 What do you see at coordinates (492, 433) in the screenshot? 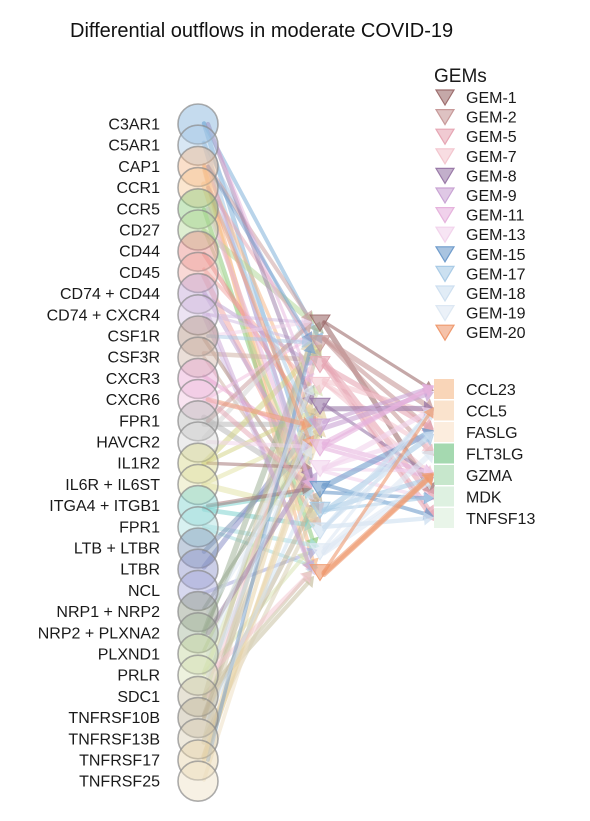
I see `ligand-label: FASLG` at bounding box center [492, 433].